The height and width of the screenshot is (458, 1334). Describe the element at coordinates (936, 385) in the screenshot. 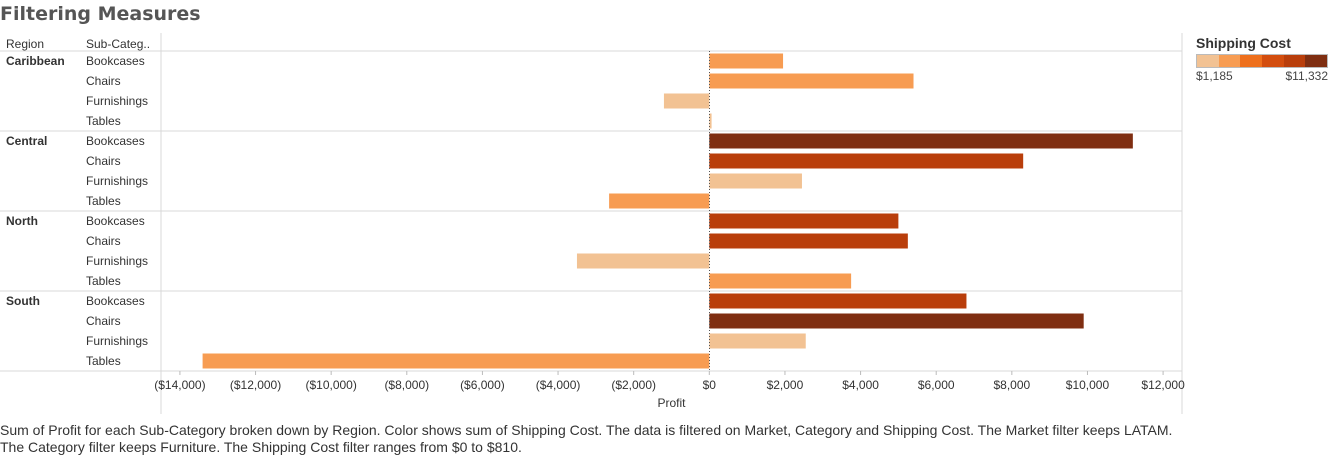

I see `x-tick-label: $6,000` at that location.